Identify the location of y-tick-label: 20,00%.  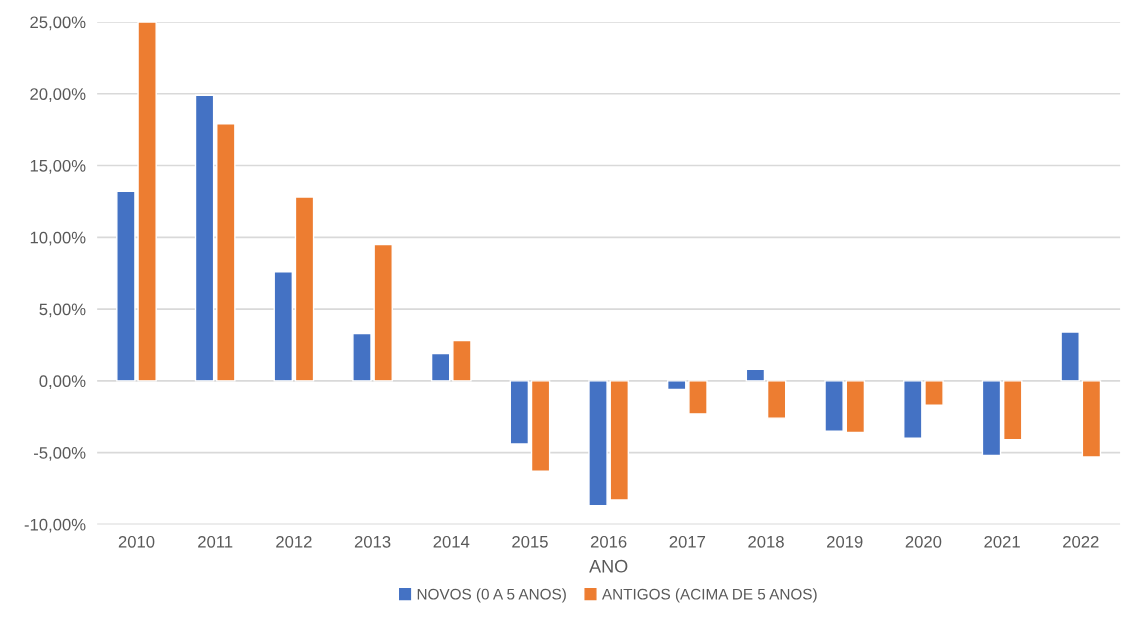
(58, 95).